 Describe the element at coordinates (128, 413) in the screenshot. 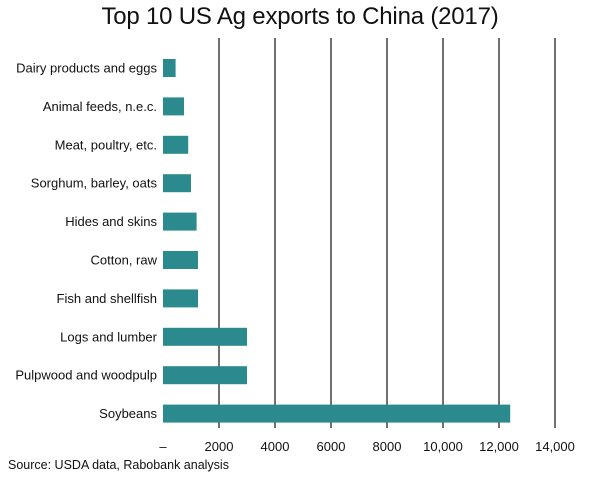

I see `category-label-9: Soybeans` at that location.